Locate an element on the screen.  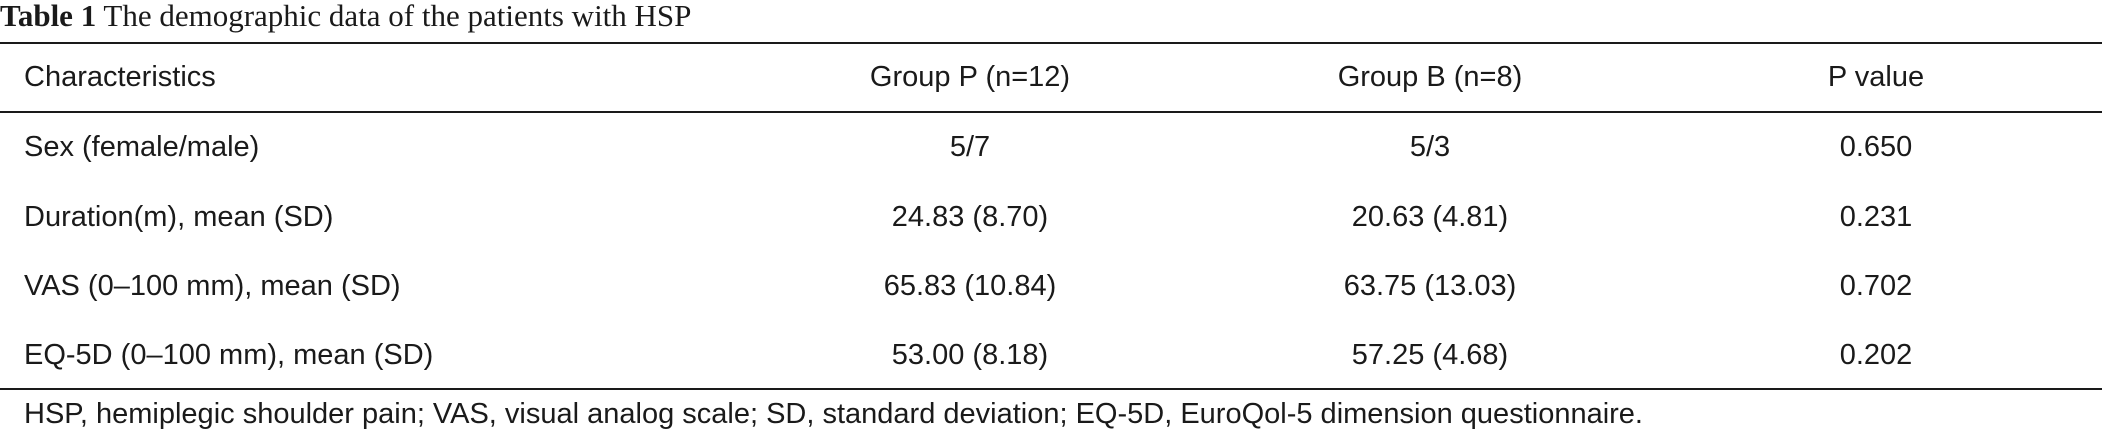
group-p-value: 53.00 (8.18) is located at coordinates (970, 355).